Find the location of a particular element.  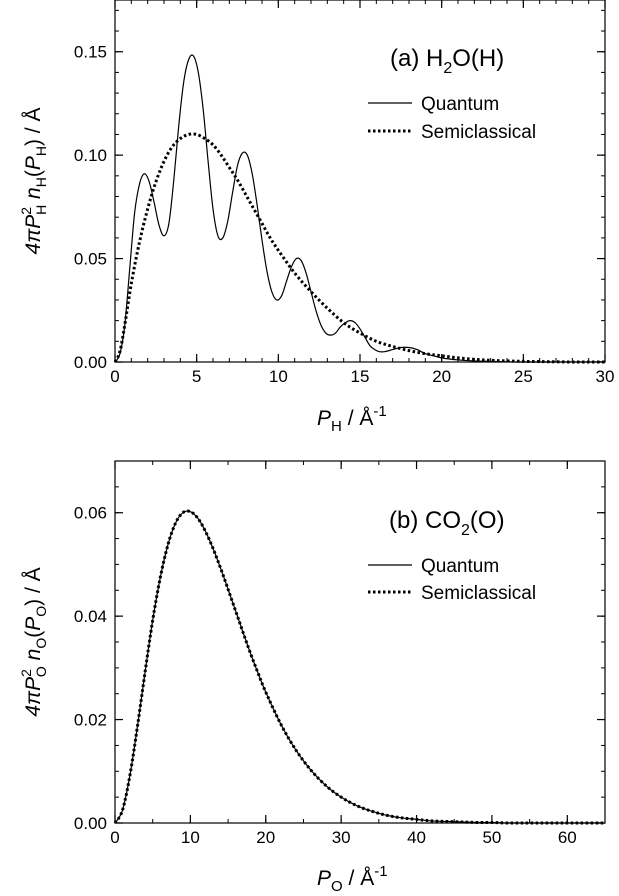

panel-a-y-axis-label: 4πP2H nH(PH) / Å is located at coordinates (33, 181).